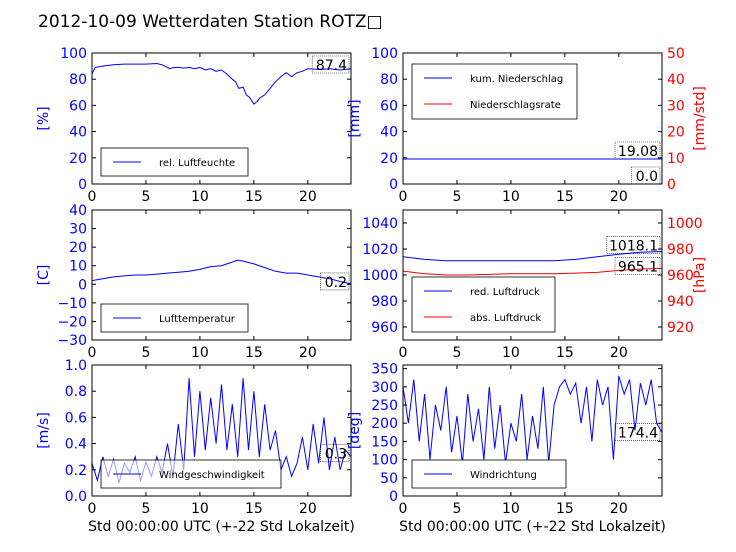 The image size is (736, 552). I want to click on humidity-x-tick-label: 15, so click(254, 197).